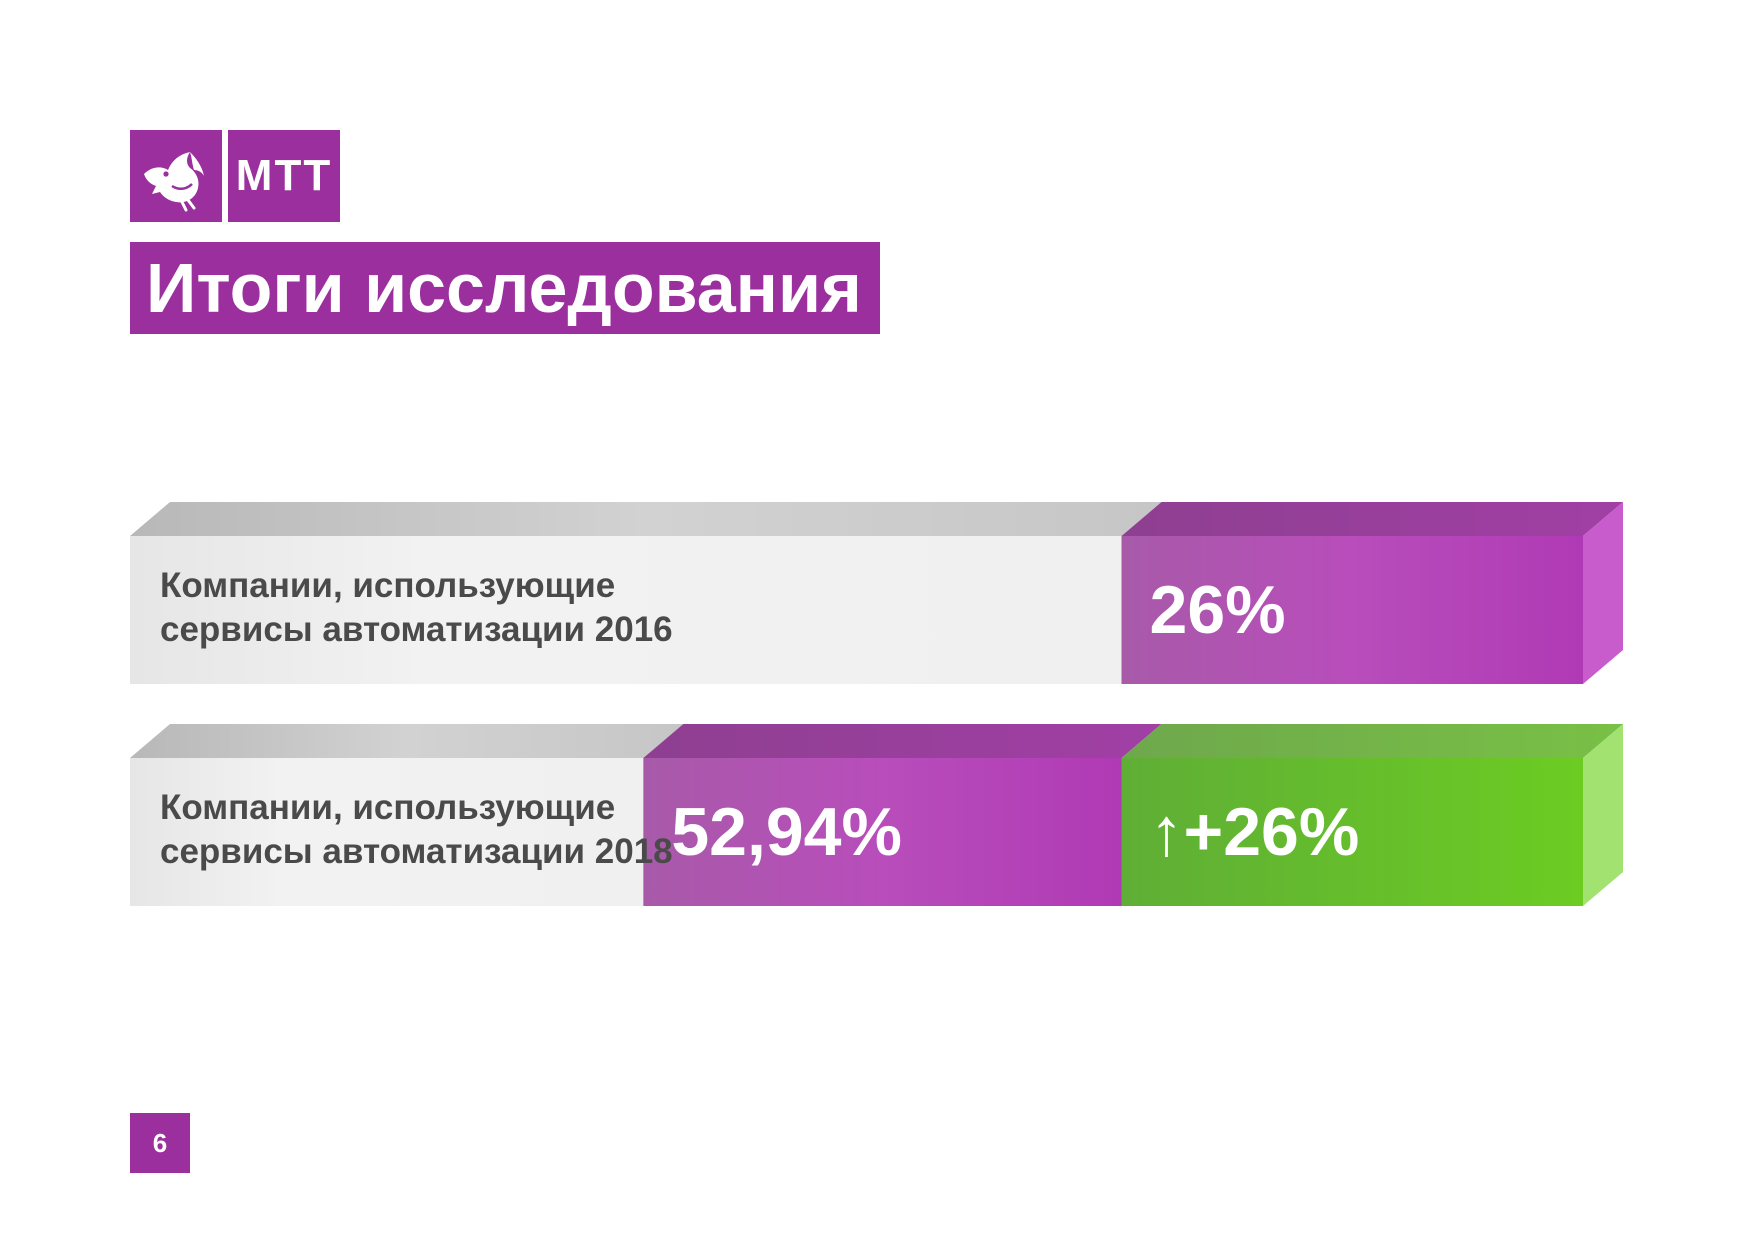 The image size is (1753, 1240). Describe the element at coordinates (416, 629) in the screenshot. I see `row-label-line: сервисы автоматизации 2016` at that location.